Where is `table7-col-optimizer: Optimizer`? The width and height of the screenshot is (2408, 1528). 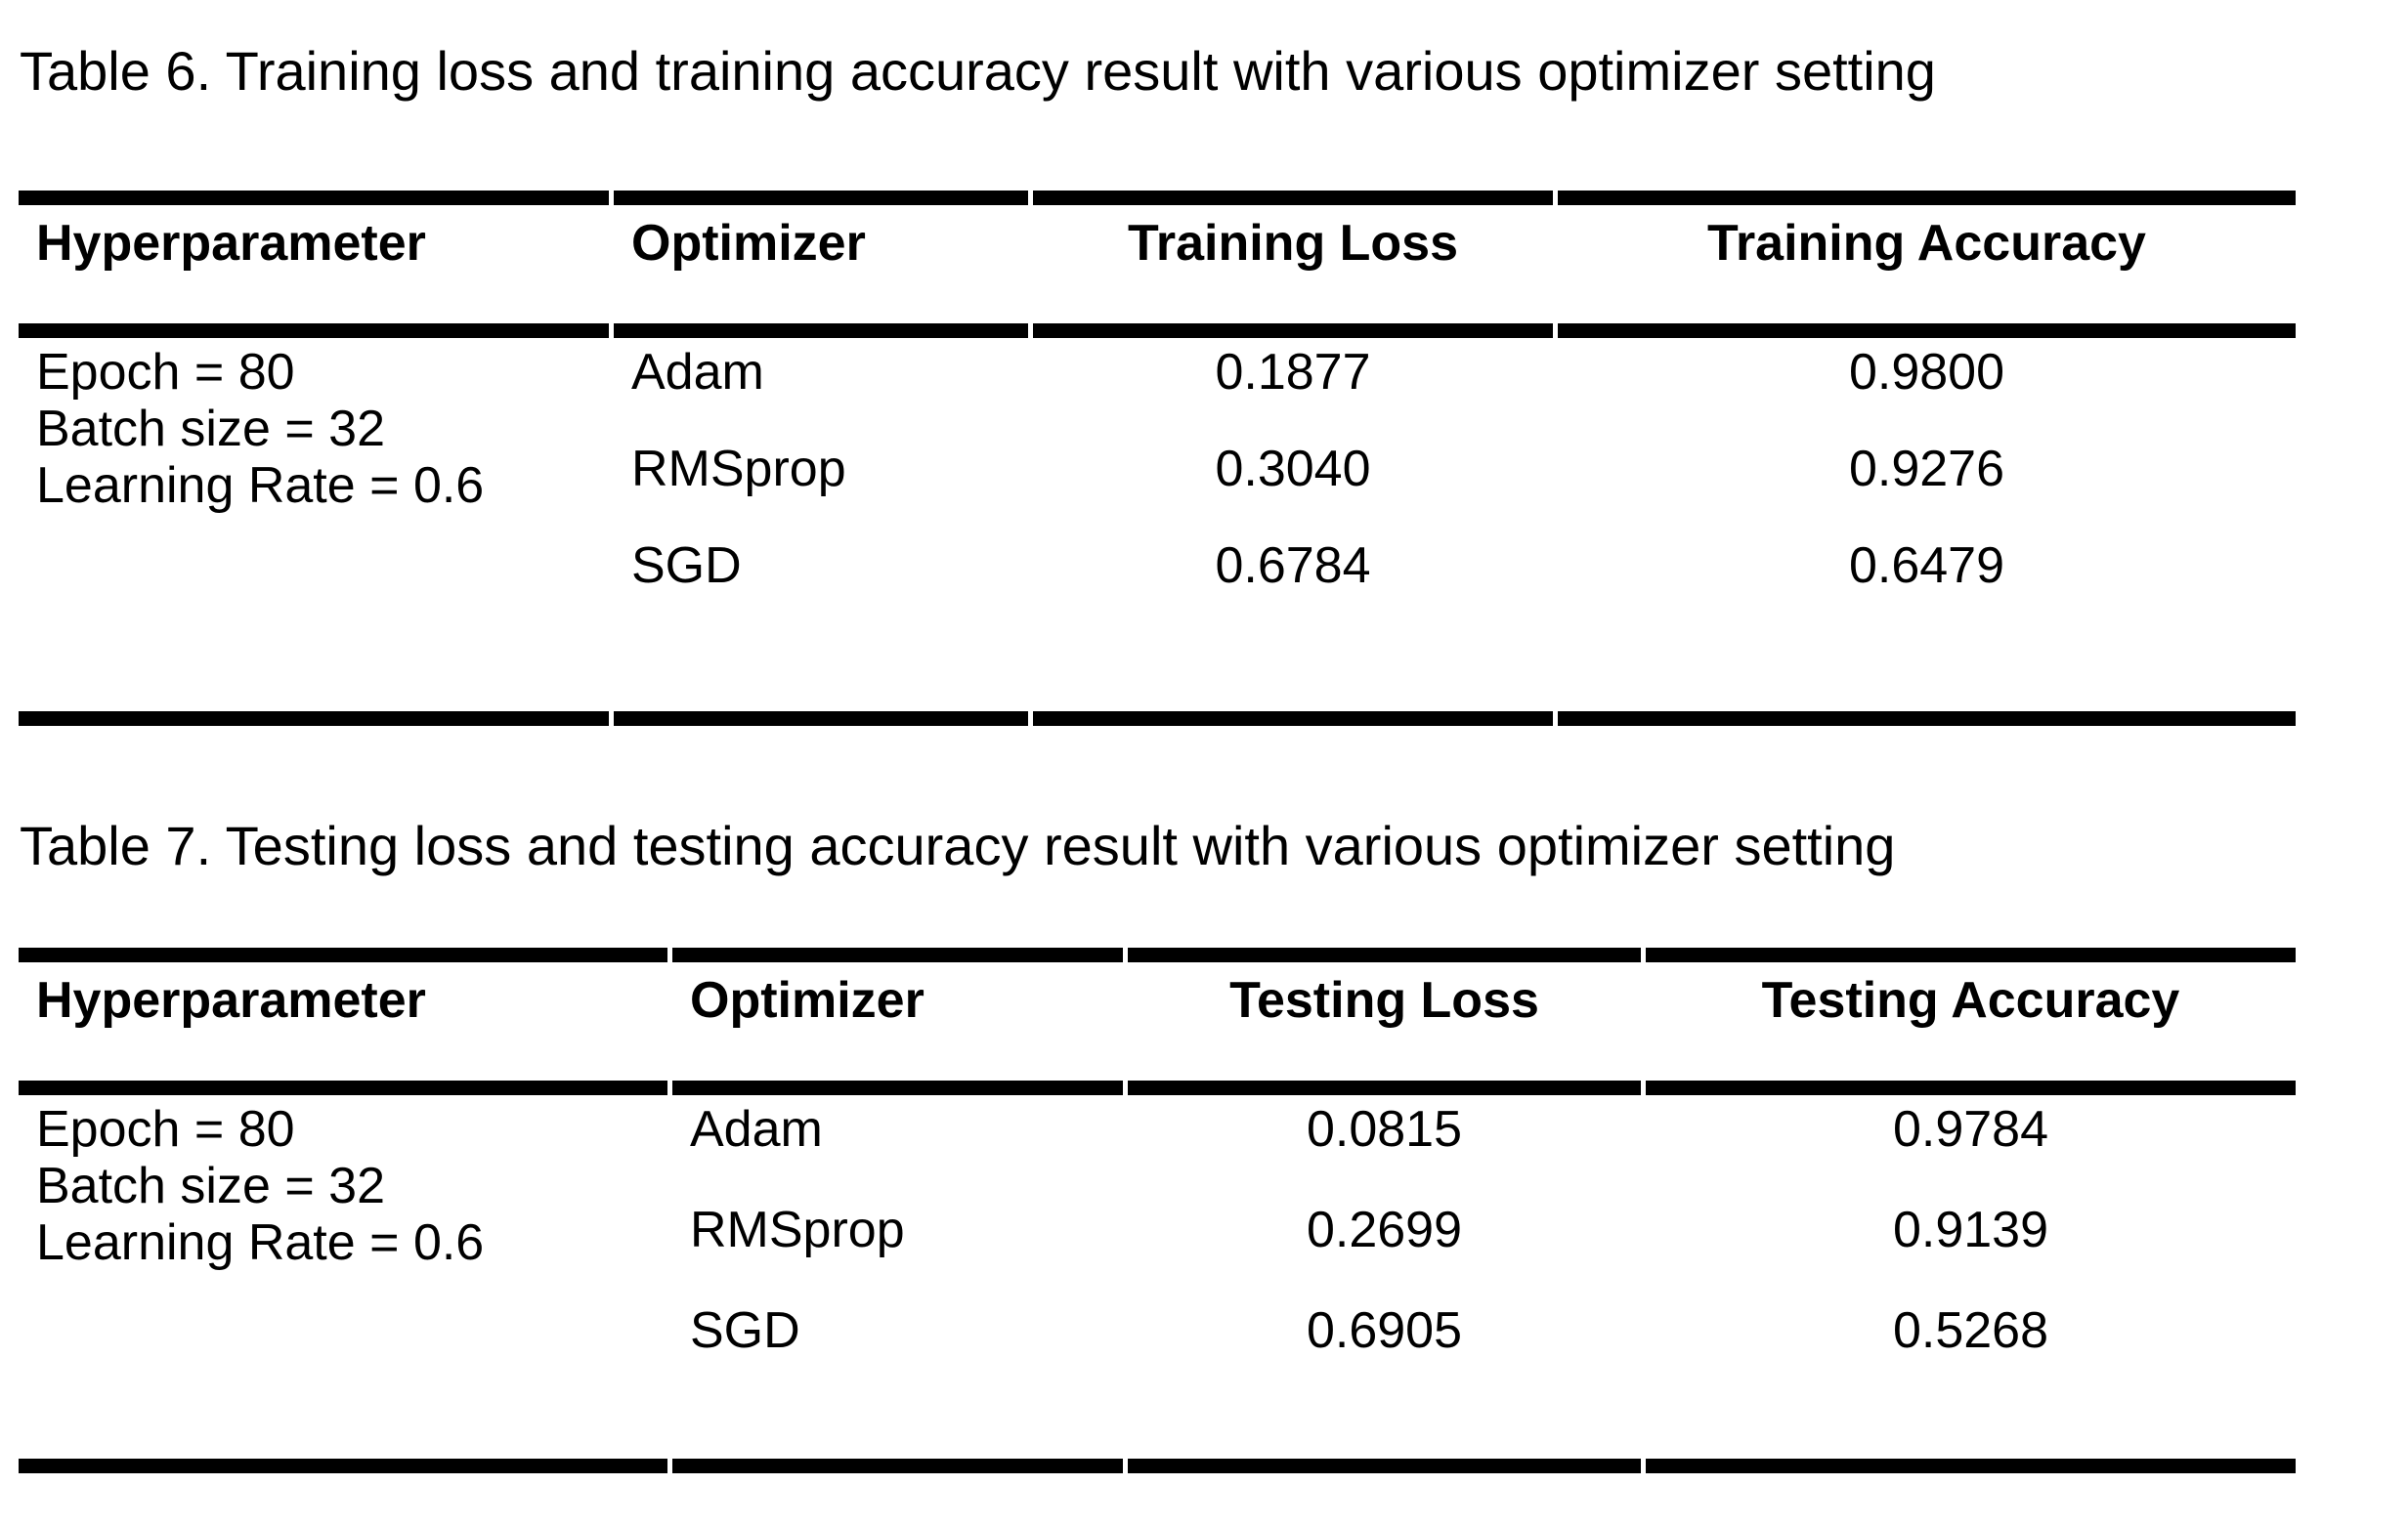 table7-col-optimizer: Optimizer is located at coordinates (897, 1022).